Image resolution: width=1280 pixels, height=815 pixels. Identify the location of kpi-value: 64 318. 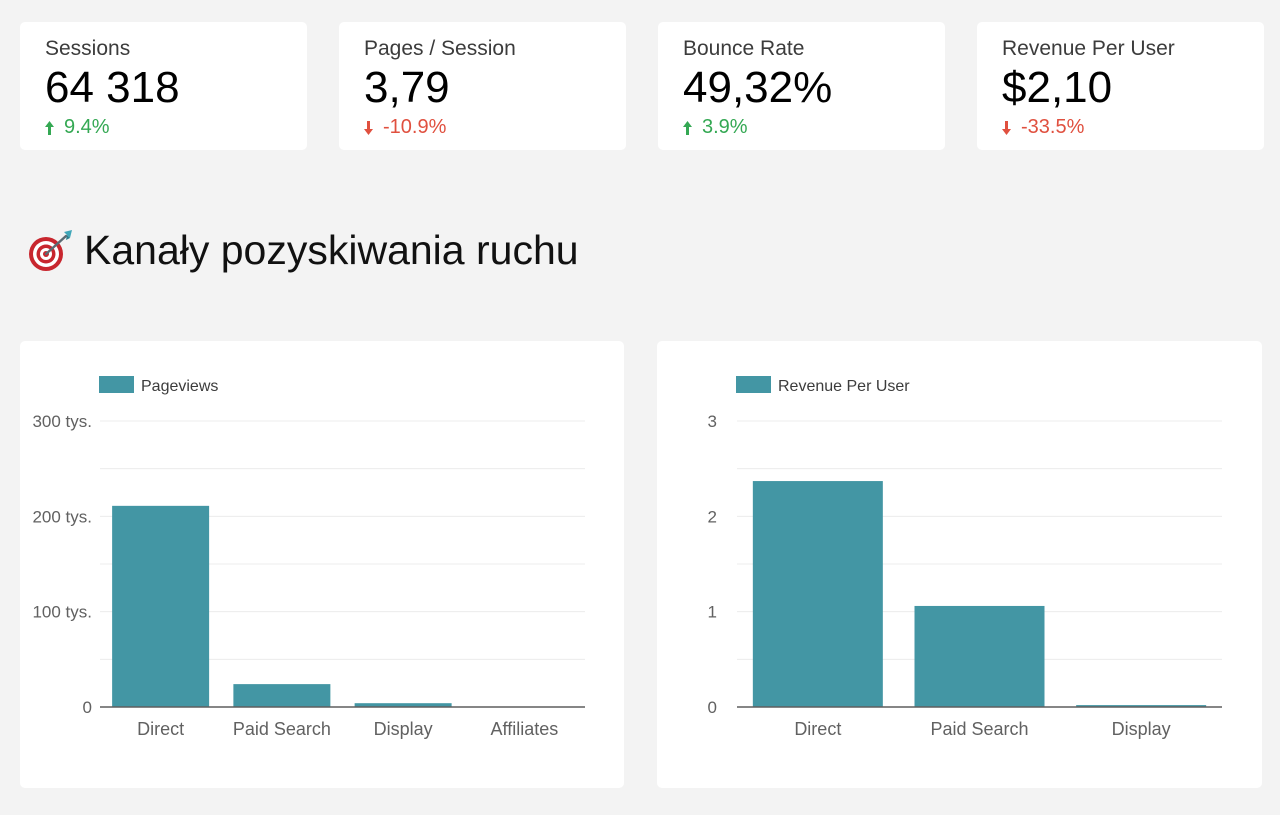
(112, 87).